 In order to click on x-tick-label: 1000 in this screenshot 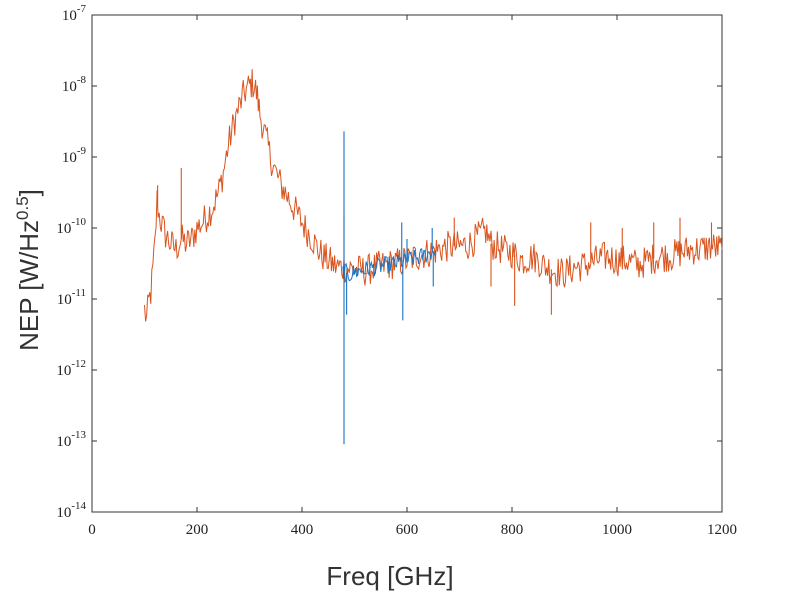, I will do `click(617, 530)`.